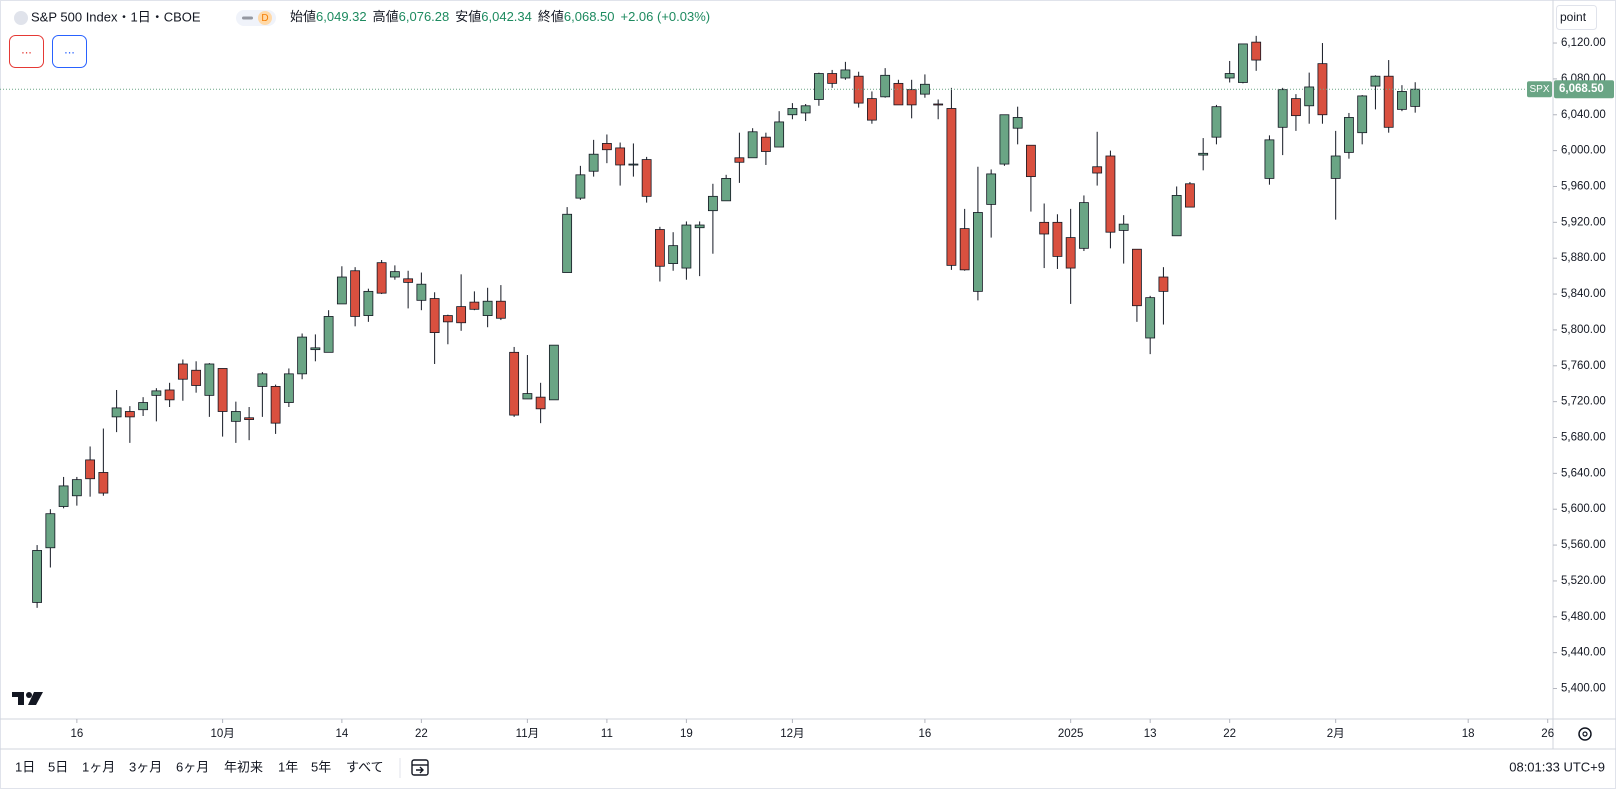 Image resolution: width=1616 pixels, height=789 pixels. I want to click on high-value: 6,076.28, so click(424, 16).